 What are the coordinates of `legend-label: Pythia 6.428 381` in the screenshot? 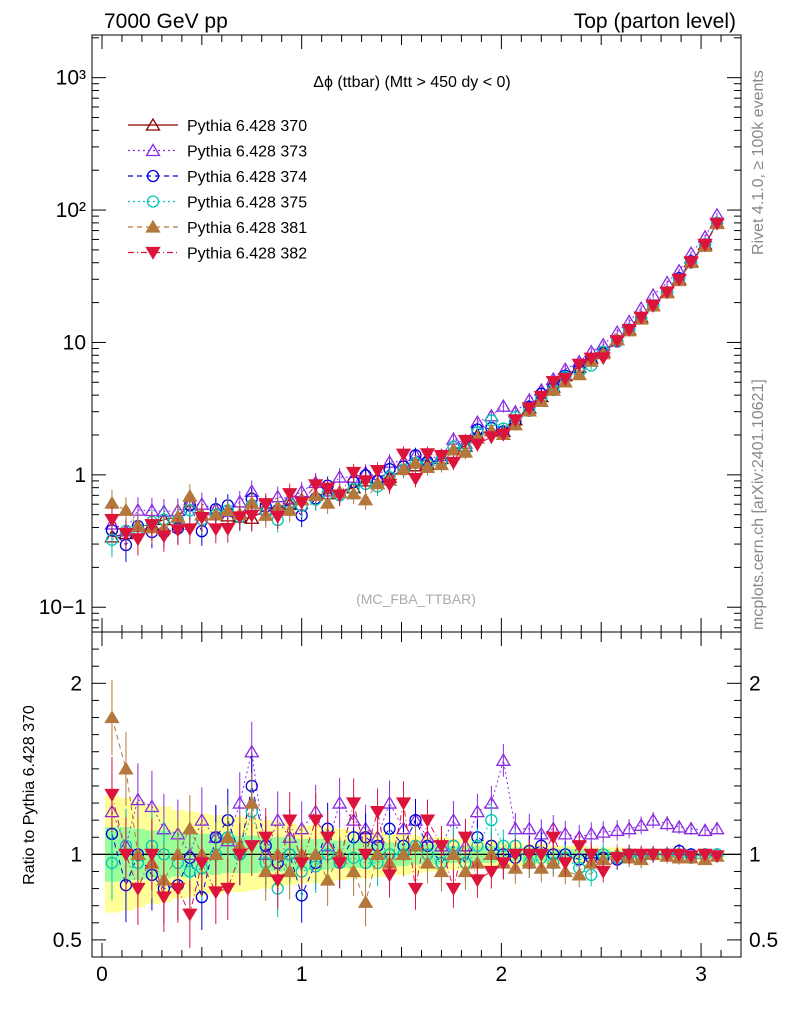 It's located at (247, 228).